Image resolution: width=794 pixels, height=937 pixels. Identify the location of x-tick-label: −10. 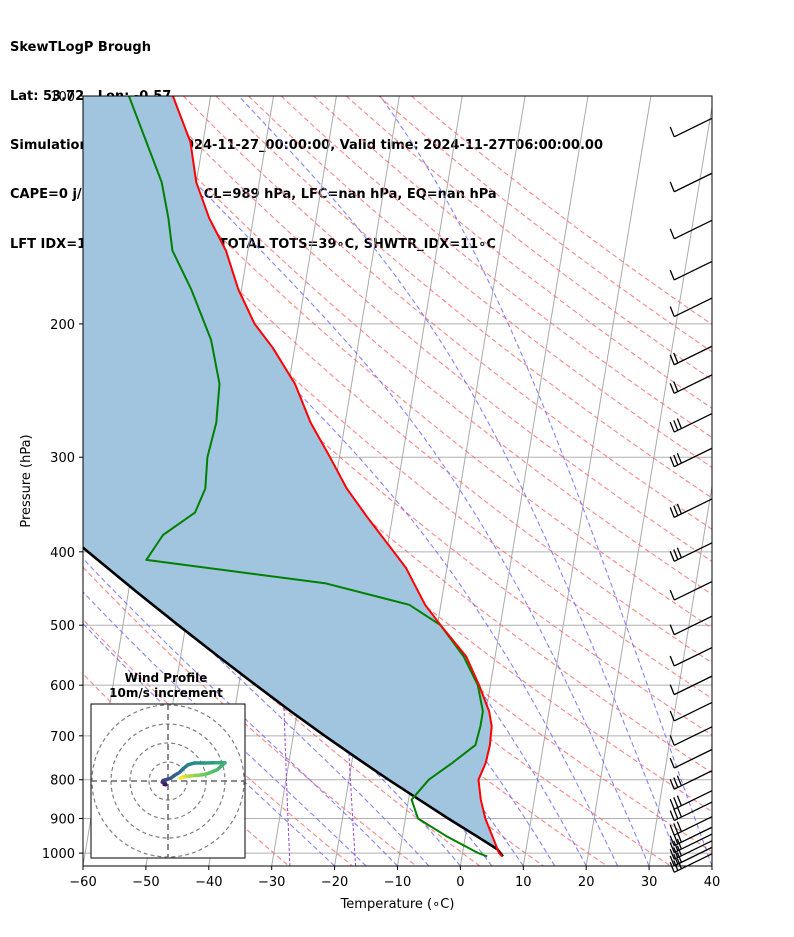
(397, 882).